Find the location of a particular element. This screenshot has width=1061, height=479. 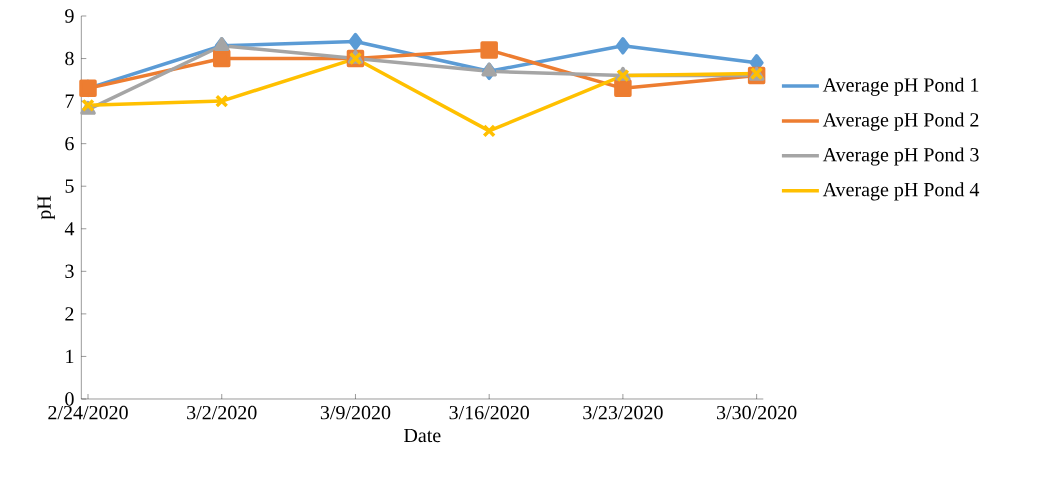

y-tick-label: 0 is located at coordinates (69, 399).